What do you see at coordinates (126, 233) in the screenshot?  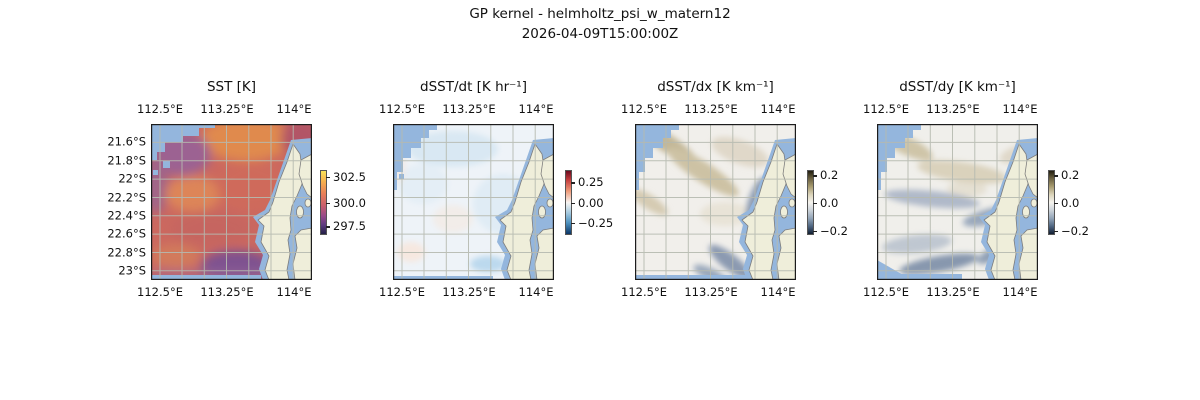 I see `lat-tick-label: 22.6°S` at bounding box center [126, 233].